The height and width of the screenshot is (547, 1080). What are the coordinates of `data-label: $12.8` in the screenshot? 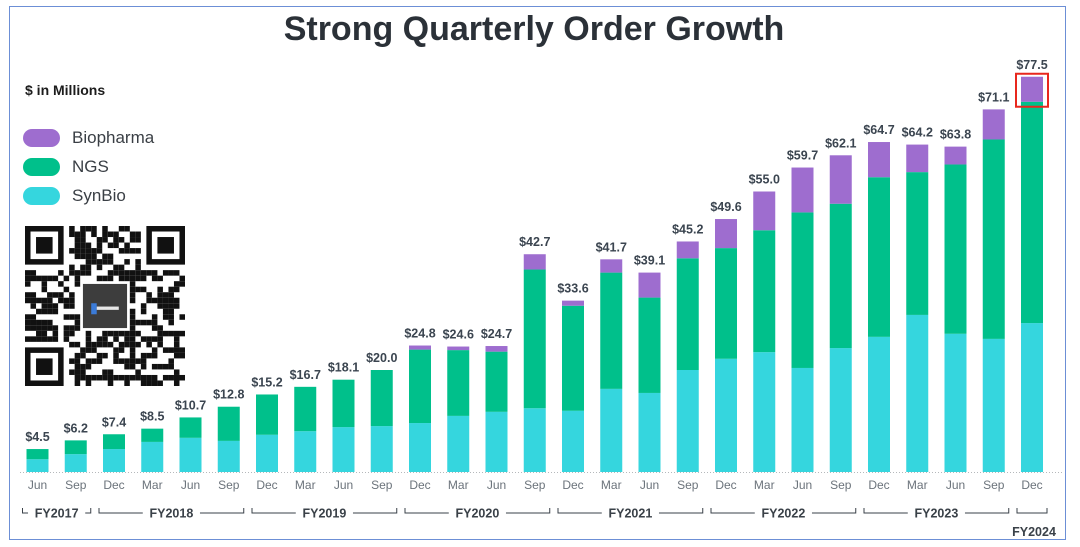 It's located at (228, 395).